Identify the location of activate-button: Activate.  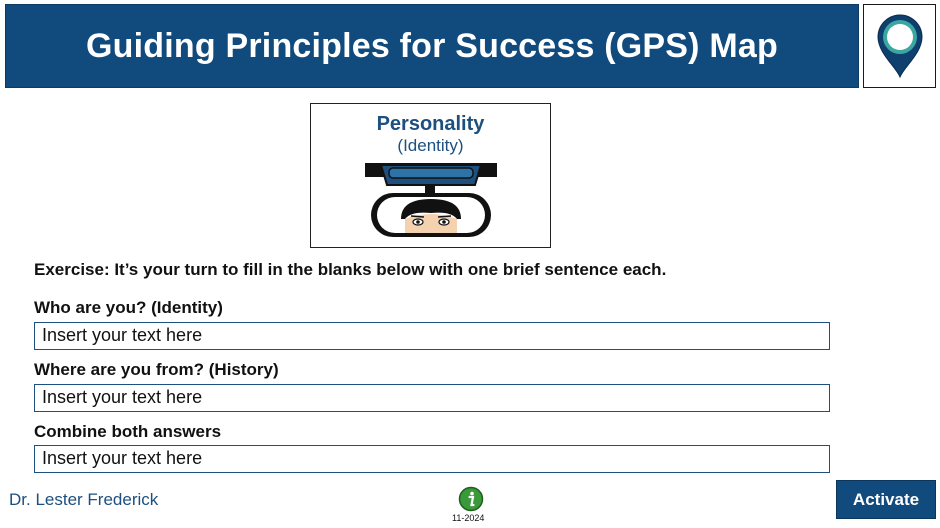
(886, 499).